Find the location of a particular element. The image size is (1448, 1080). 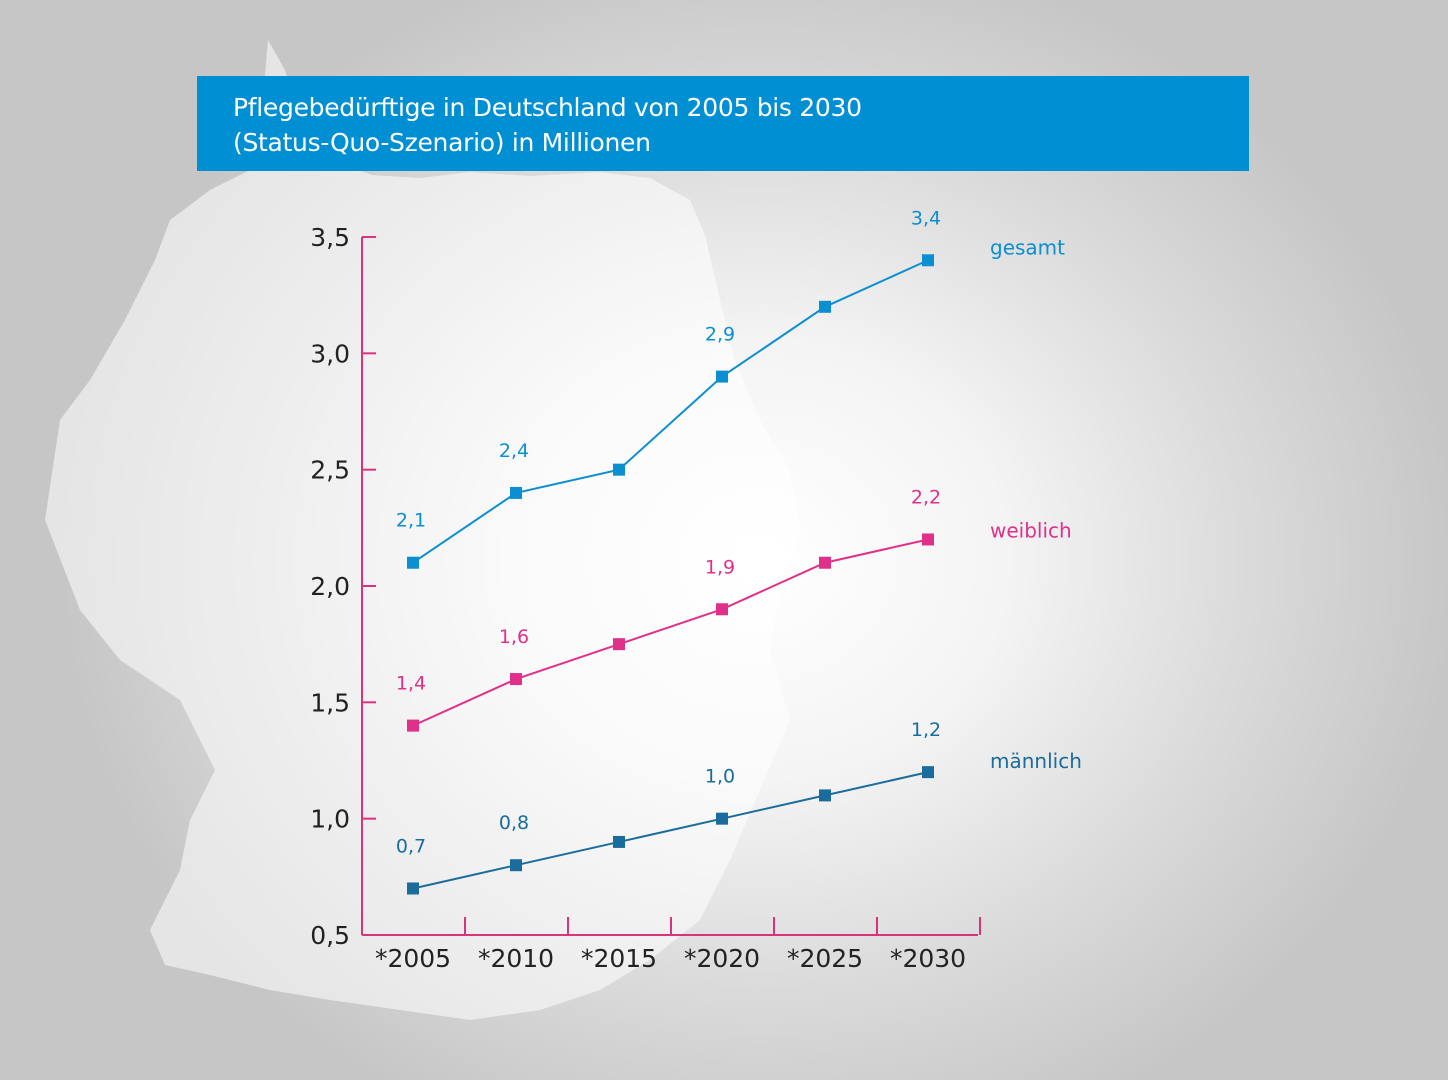

x-tick-label: *2030 is located at coordinates (928, 958).